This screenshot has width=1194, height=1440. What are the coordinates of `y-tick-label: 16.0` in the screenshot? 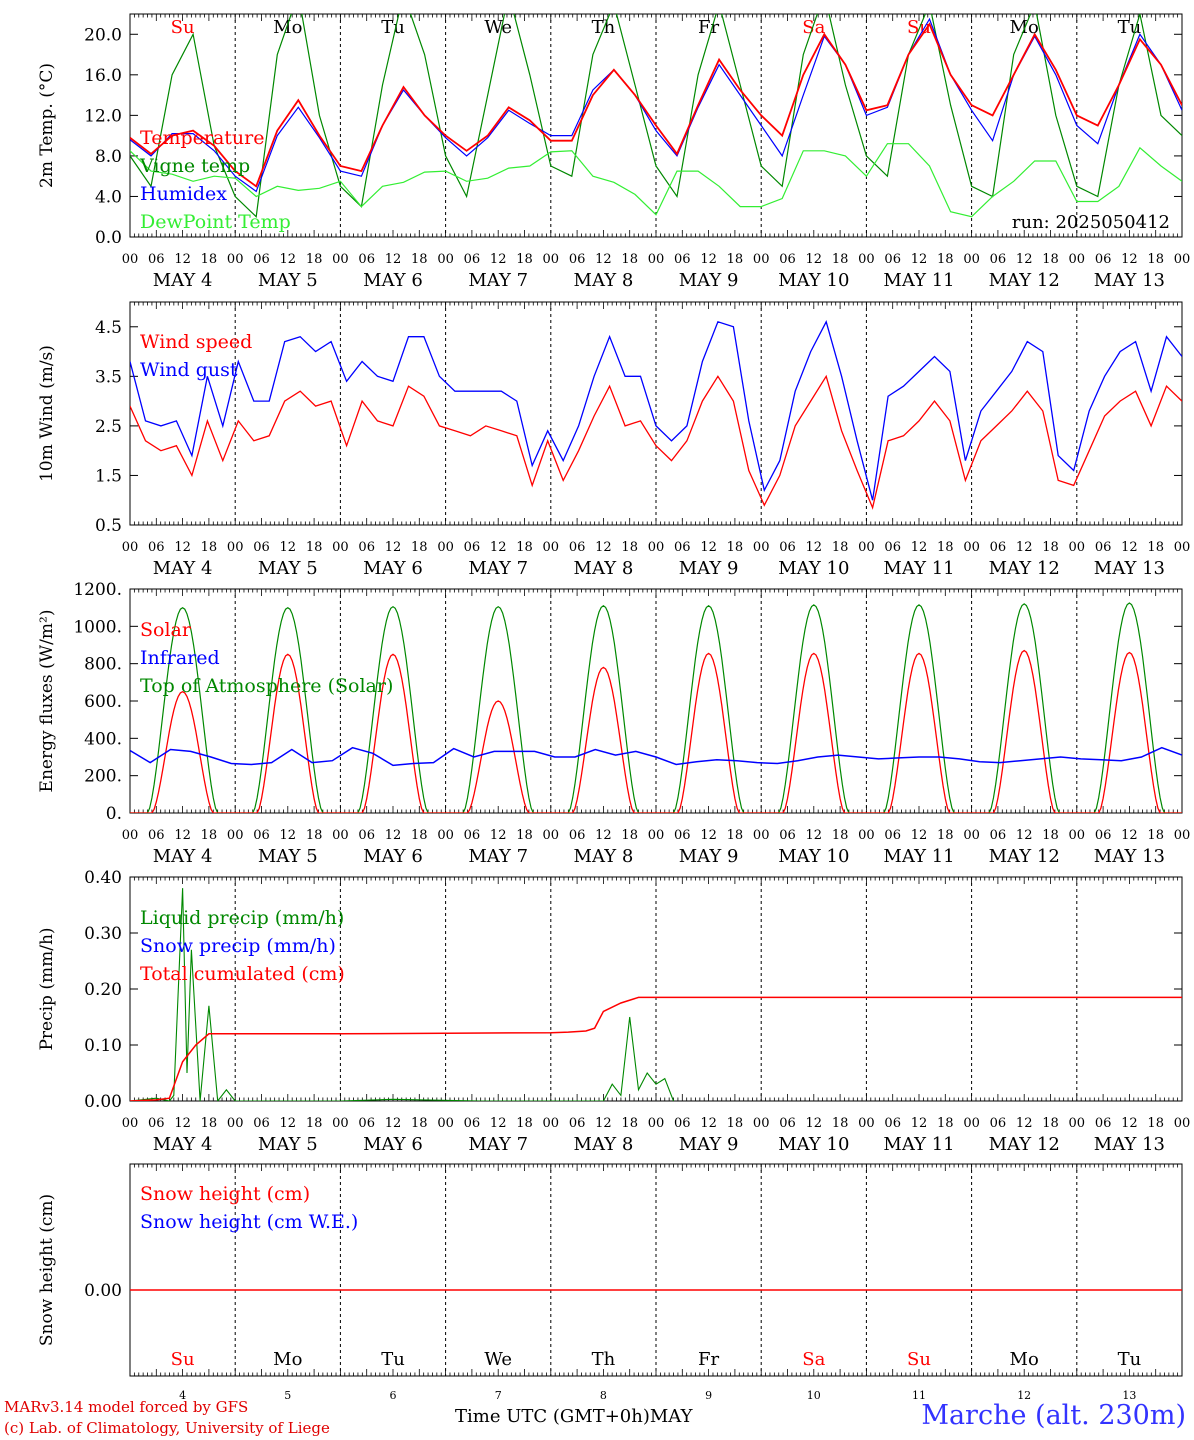 It's located at (103, 76).